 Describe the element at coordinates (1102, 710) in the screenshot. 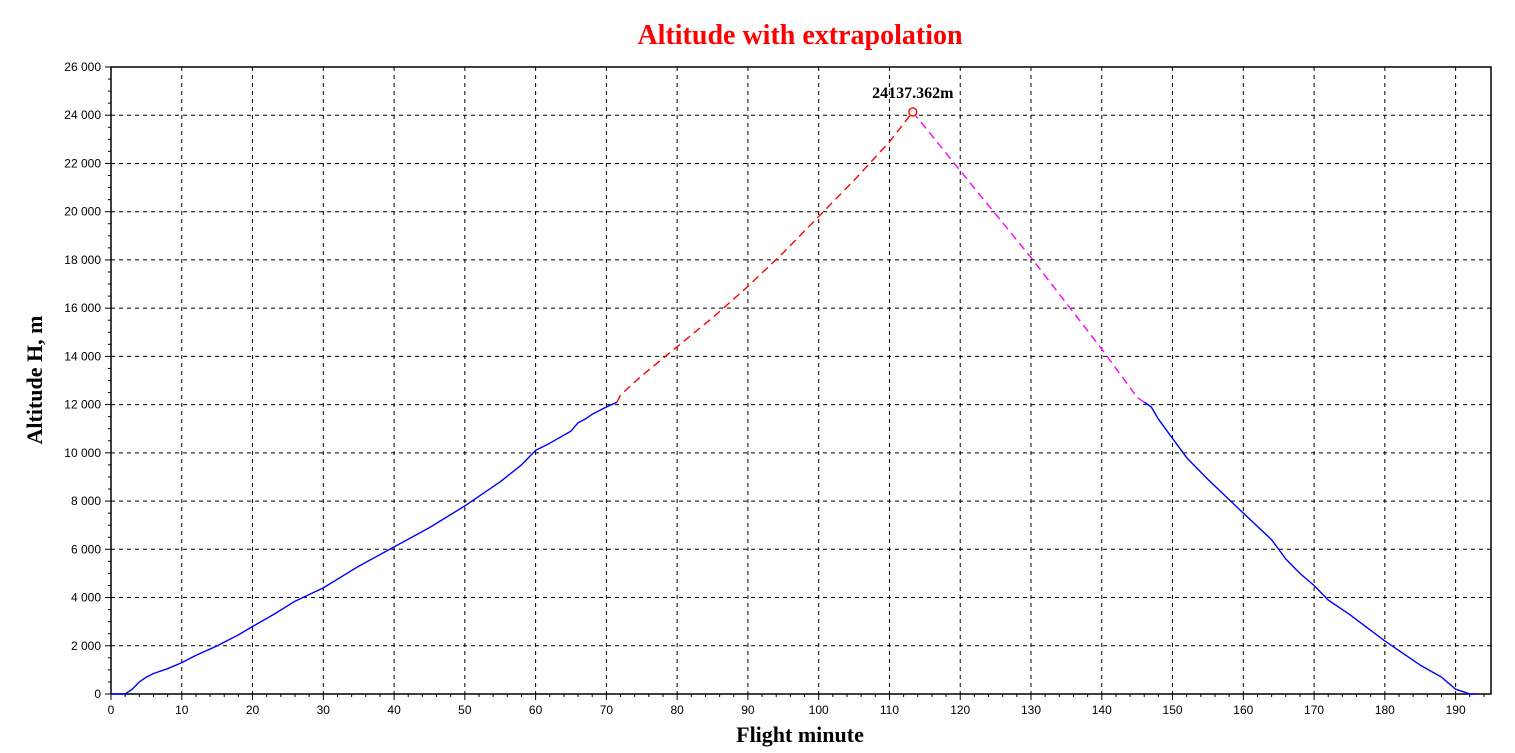

I see `x-tick-label: 140` at that location.